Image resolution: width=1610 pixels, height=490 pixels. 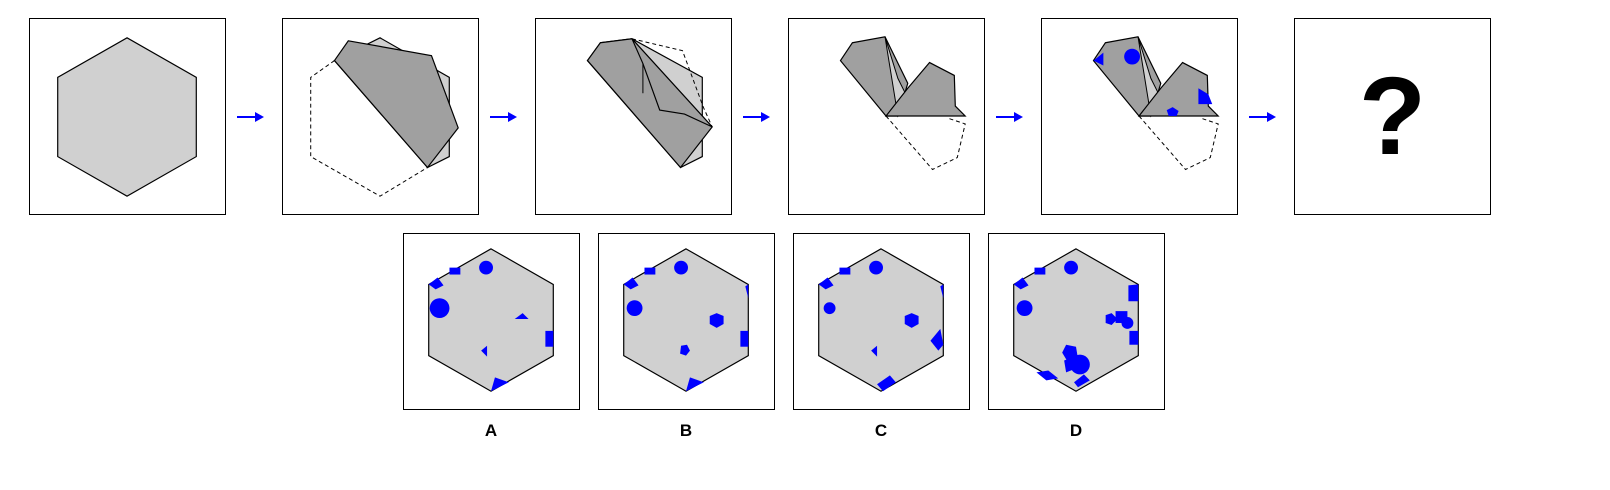 I want to click on option-d-panel, so click(x=1076, y=321).